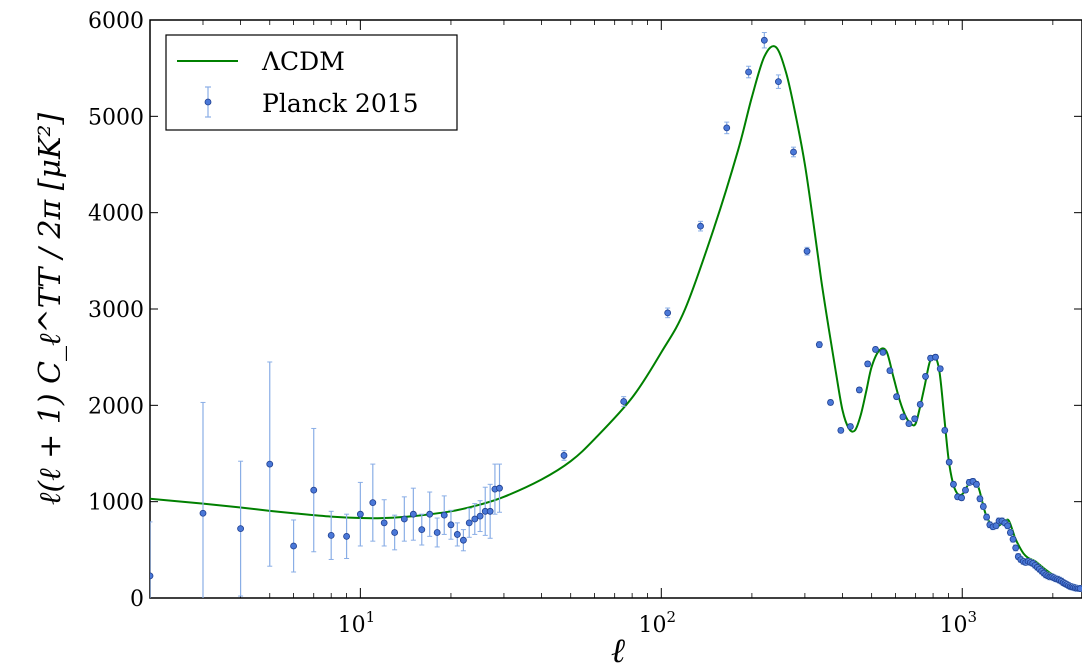  I want to click on x-tick-label: 10³, so click(958, 623).